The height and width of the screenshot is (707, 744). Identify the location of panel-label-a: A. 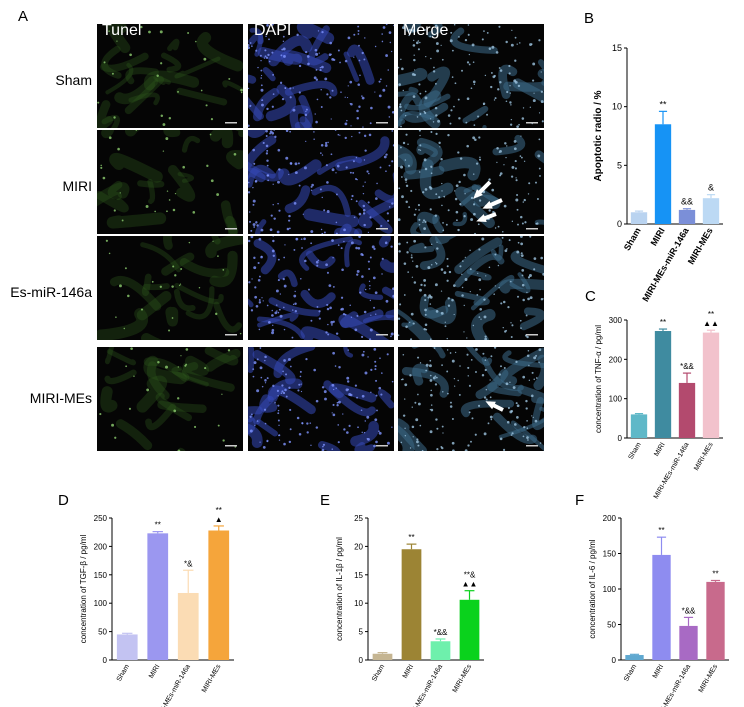
(23, 16).